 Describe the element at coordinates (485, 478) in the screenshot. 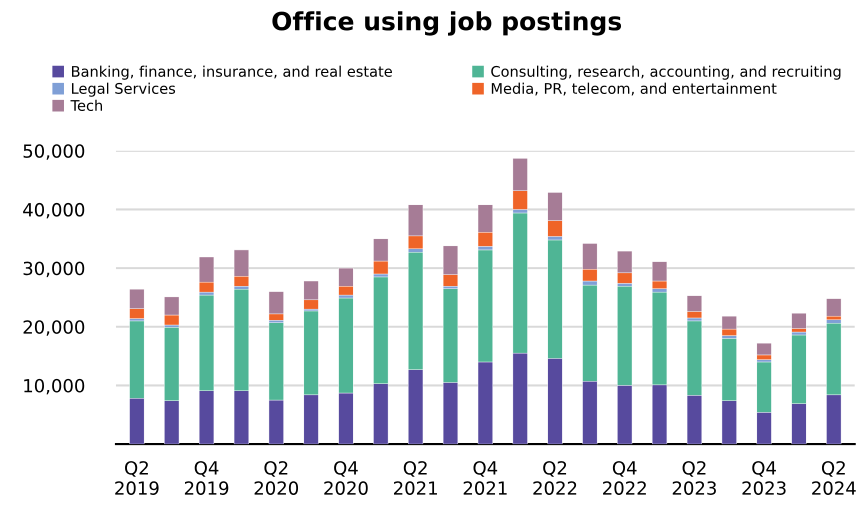

I see `x-tick-label: Q4 2021` at that location.